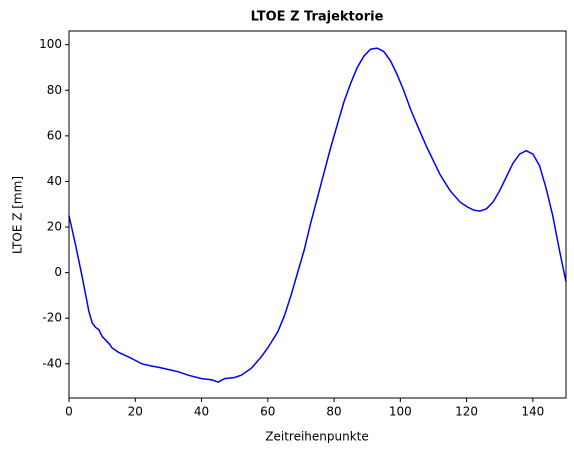  Describe the element at coordinates (54, 90) in the screenshot. I see `y-tick-label: 80` at that location.